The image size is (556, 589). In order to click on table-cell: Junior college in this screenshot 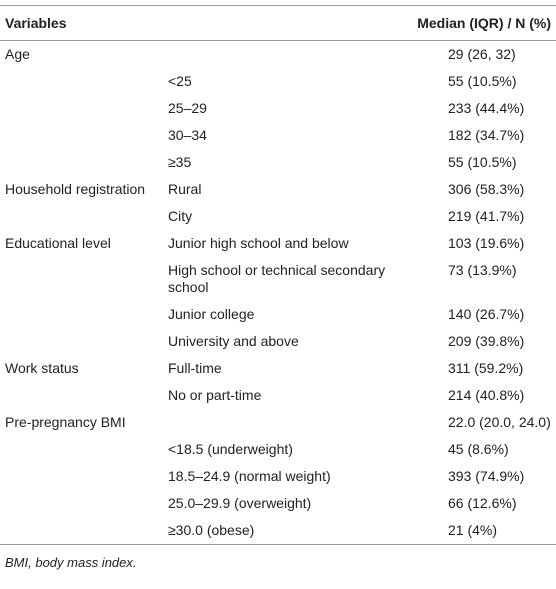, I will do `click(211, 314)`.